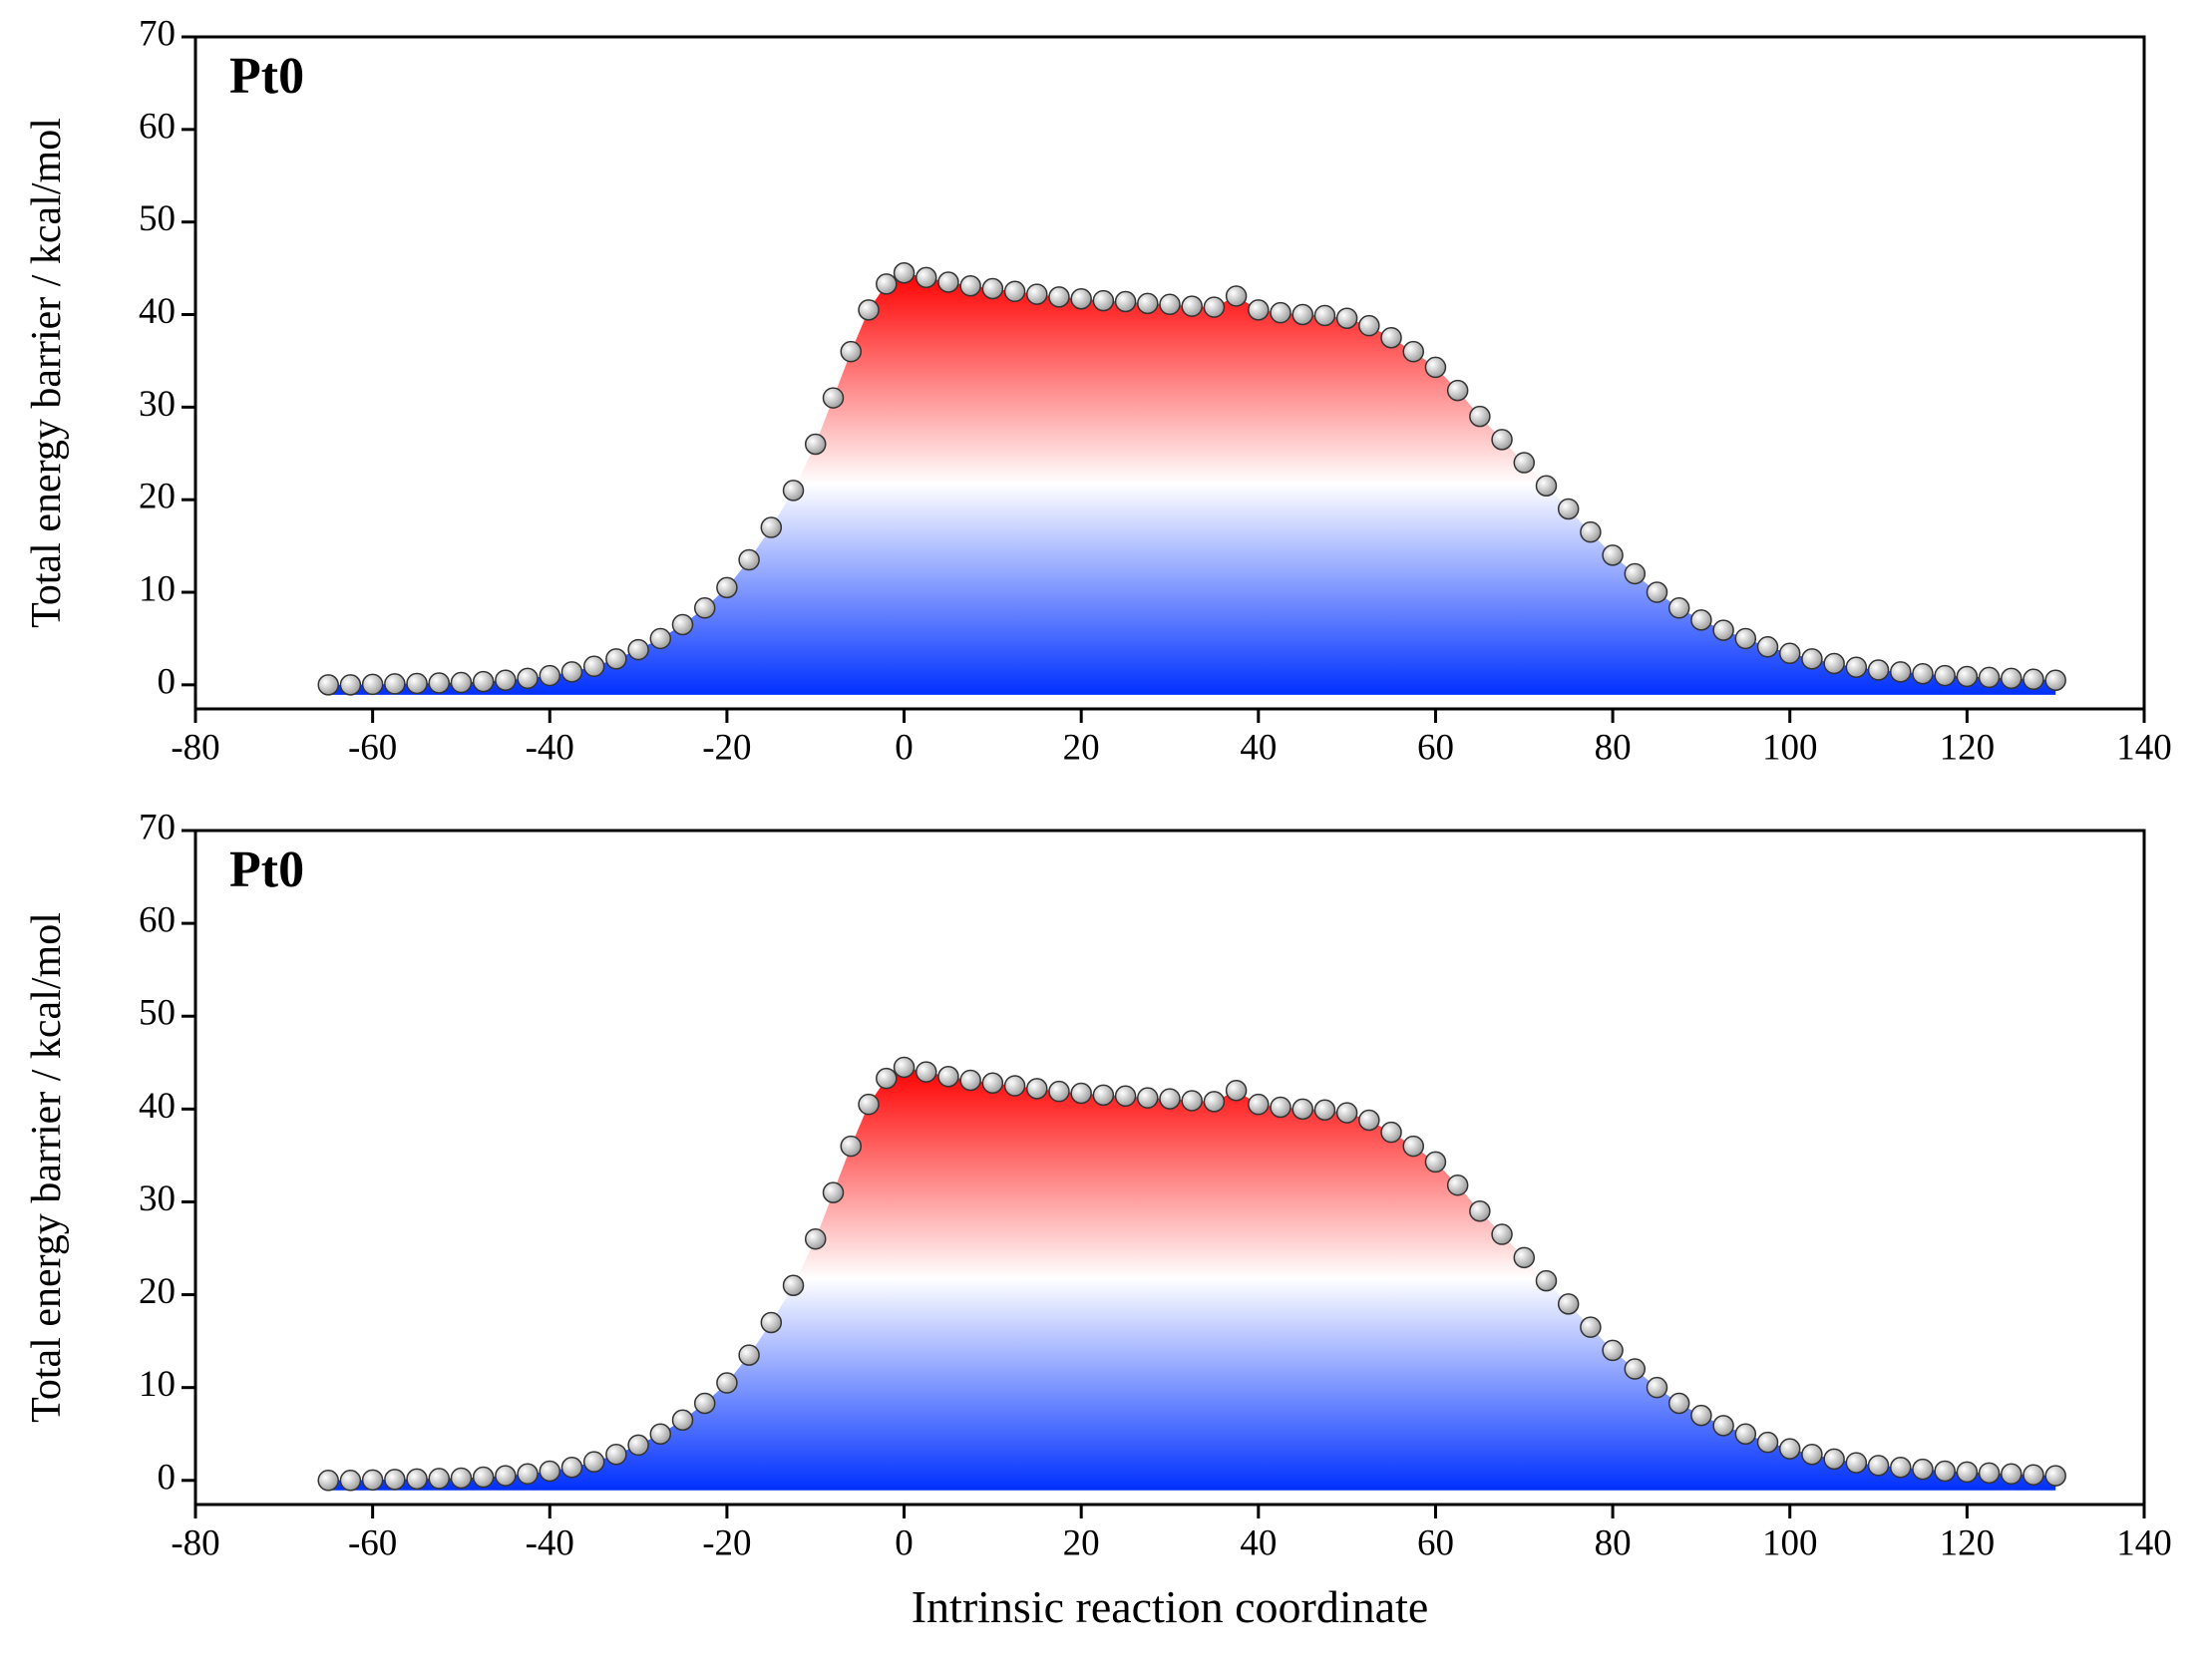 Image resolution: width=2209 pixels, height=1680 pixels. What do you see at coordinates (157, 311) in the screenshot?
I see `y-tick-label: 40` at bounding box center [157, 311].